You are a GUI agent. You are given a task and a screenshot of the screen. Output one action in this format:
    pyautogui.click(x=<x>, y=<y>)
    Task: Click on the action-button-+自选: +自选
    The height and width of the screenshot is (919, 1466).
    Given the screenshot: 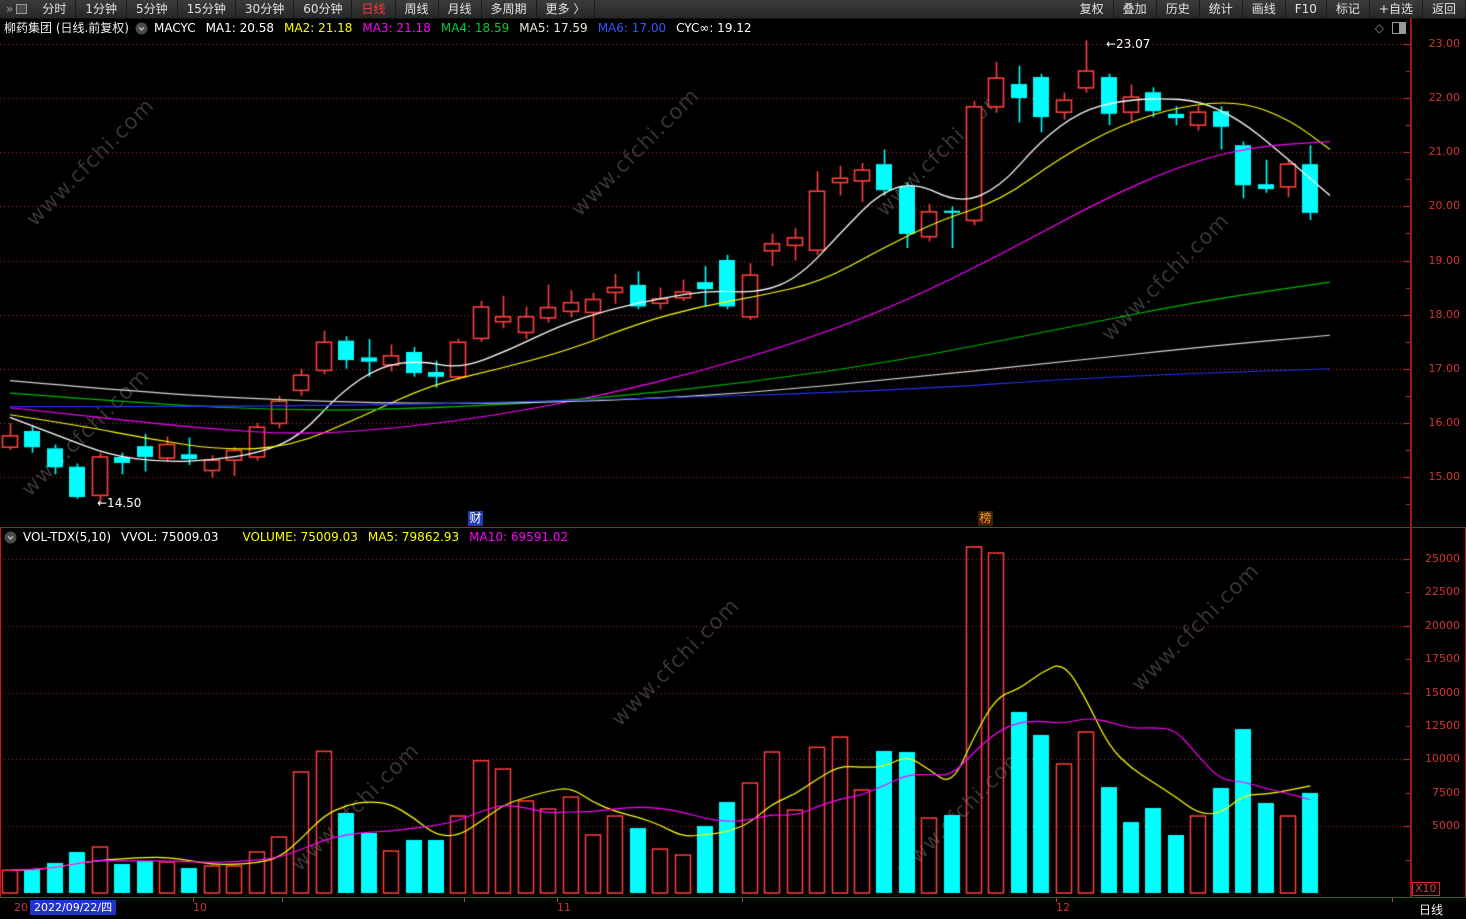 What is the action you would take?
    pyautogui.click(x=1396, y=9)
    